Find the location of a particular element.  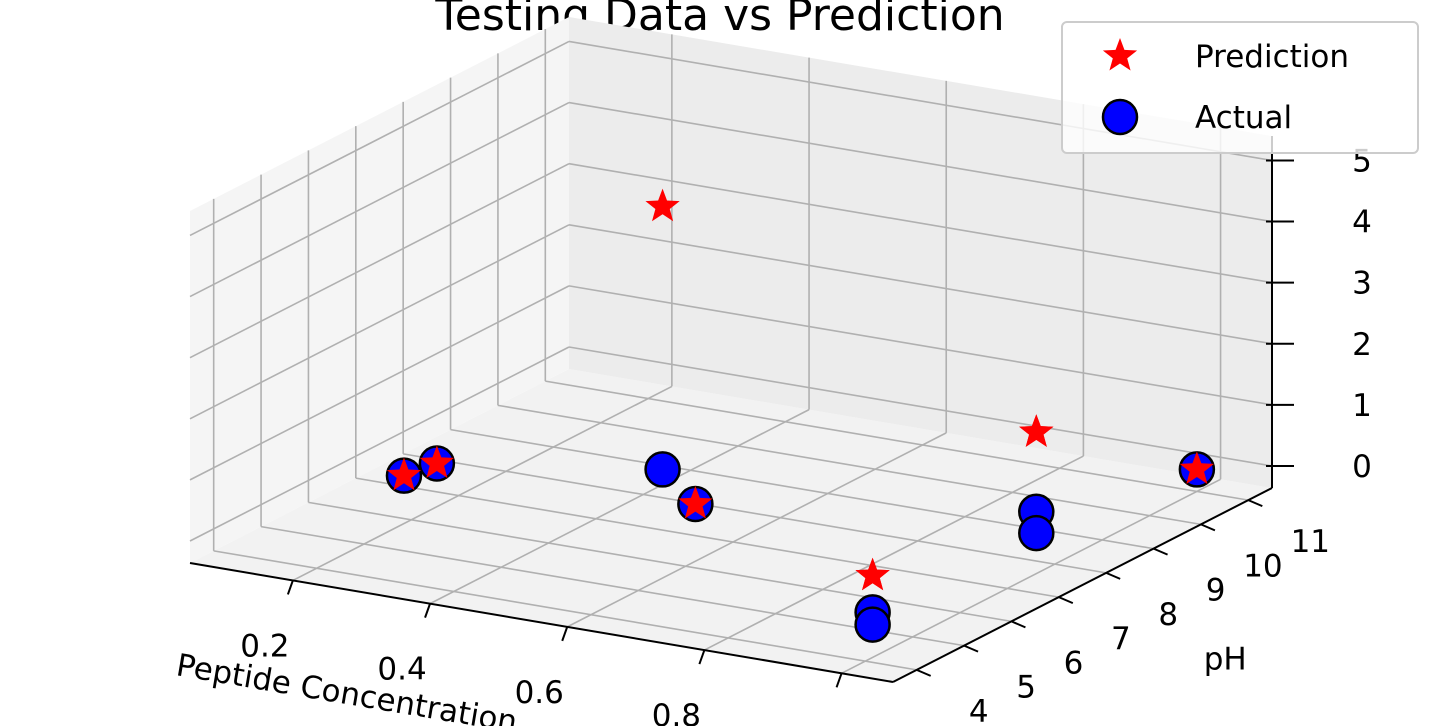

legend-label: Actual is located at coordinates (1243, 118).